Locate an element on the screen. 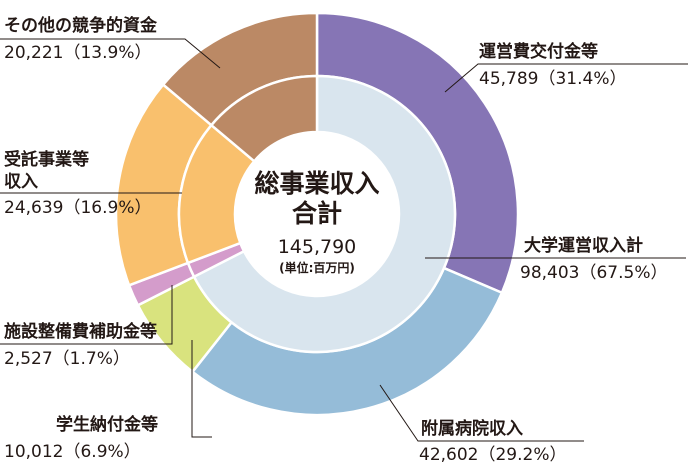 This screenshot has width=700, height=468. label-sonota-name: その他の競争的資金 is located at coordinates (81, 25).